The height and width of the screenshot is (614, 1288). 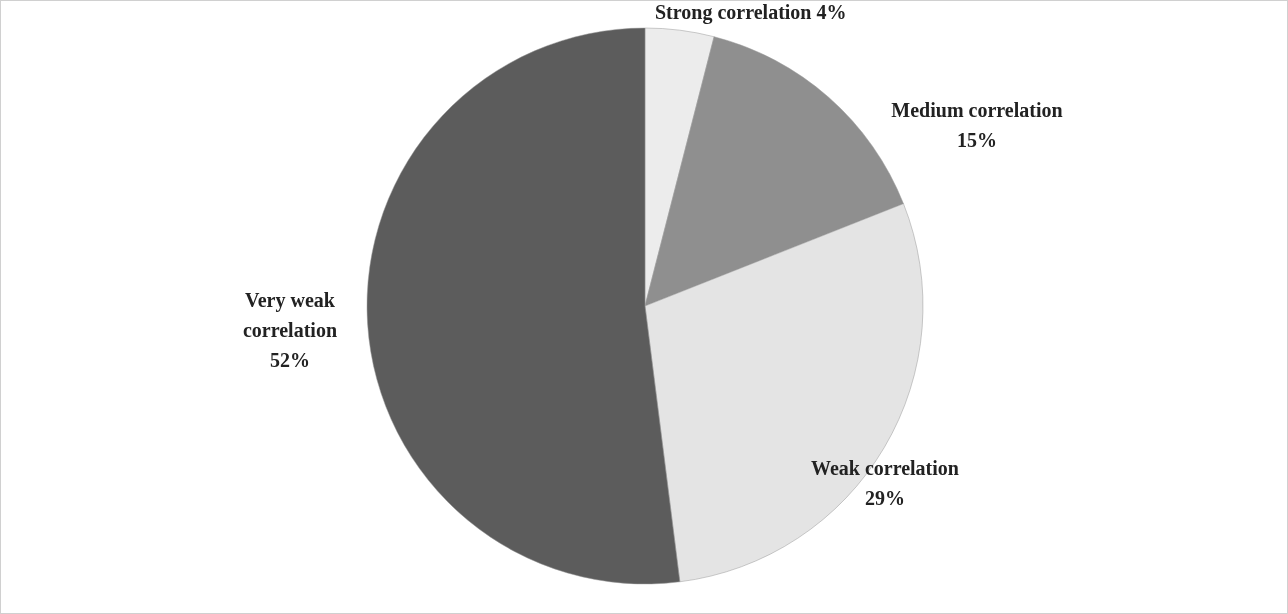 What do you see at coordinates (751, 12) in the screenshot?
I see `slice-label: Strong correlation 4%` at bounding box center [751, 12].